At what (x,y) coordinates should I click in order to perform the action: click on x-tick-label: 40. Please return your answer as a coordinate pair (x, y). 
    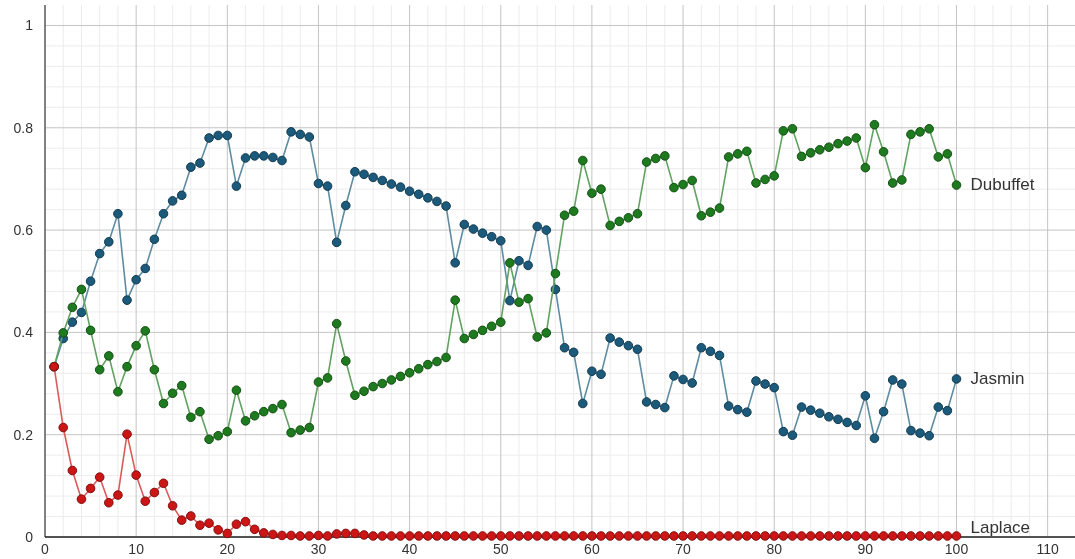
    Looking at the image, I should click on (409, 549).